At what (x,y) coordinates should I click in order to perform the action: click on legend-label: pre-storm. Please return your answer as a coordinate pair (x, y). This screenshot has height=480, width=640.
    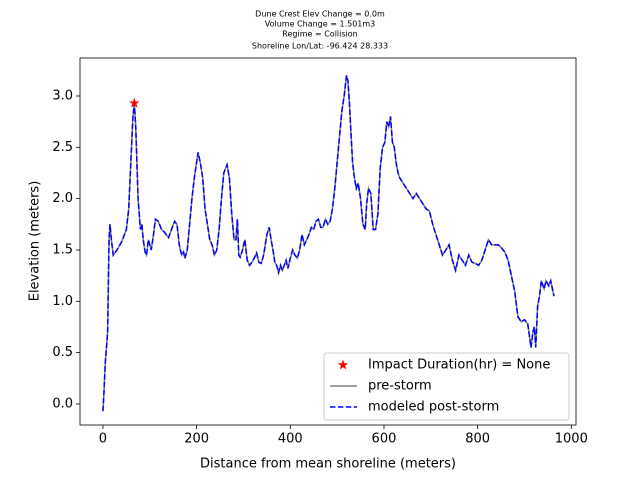
    Looking at the image, I should click on (400, 386).